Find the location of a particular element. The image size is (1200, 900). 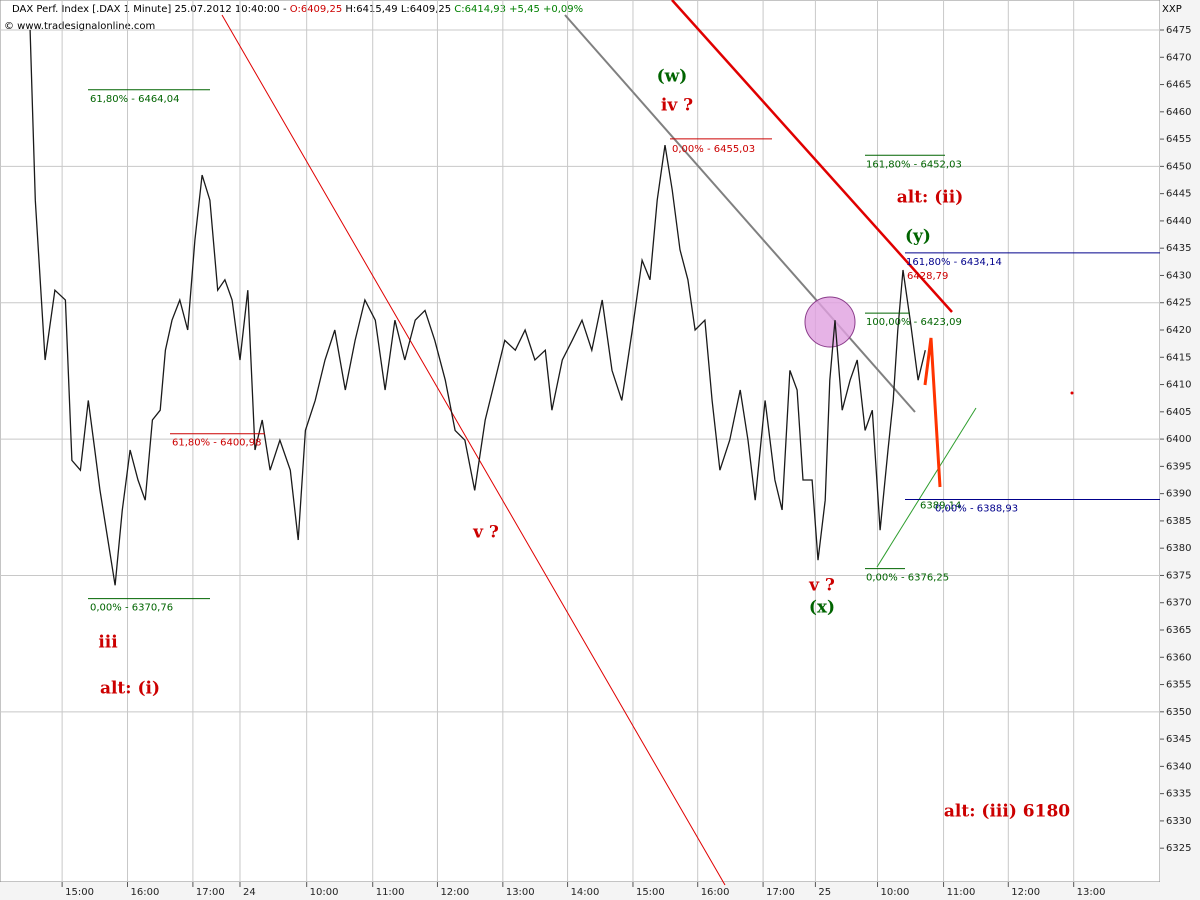

low: L:6409,25 is located at coordinates (426, 9).